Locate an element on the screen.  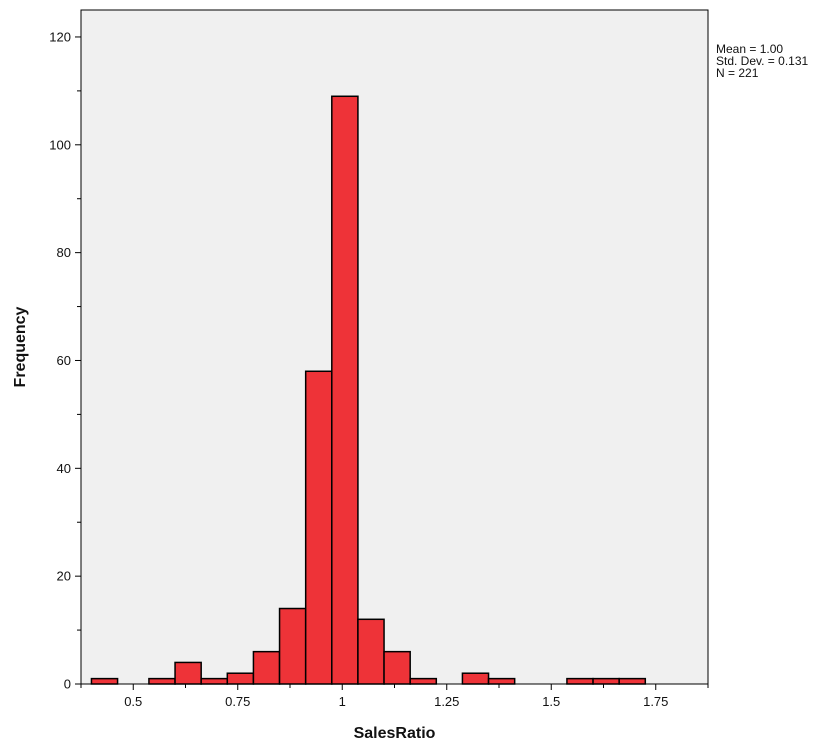
mean-stat: Mean = 1.00 is located at coordinates (750, 49).